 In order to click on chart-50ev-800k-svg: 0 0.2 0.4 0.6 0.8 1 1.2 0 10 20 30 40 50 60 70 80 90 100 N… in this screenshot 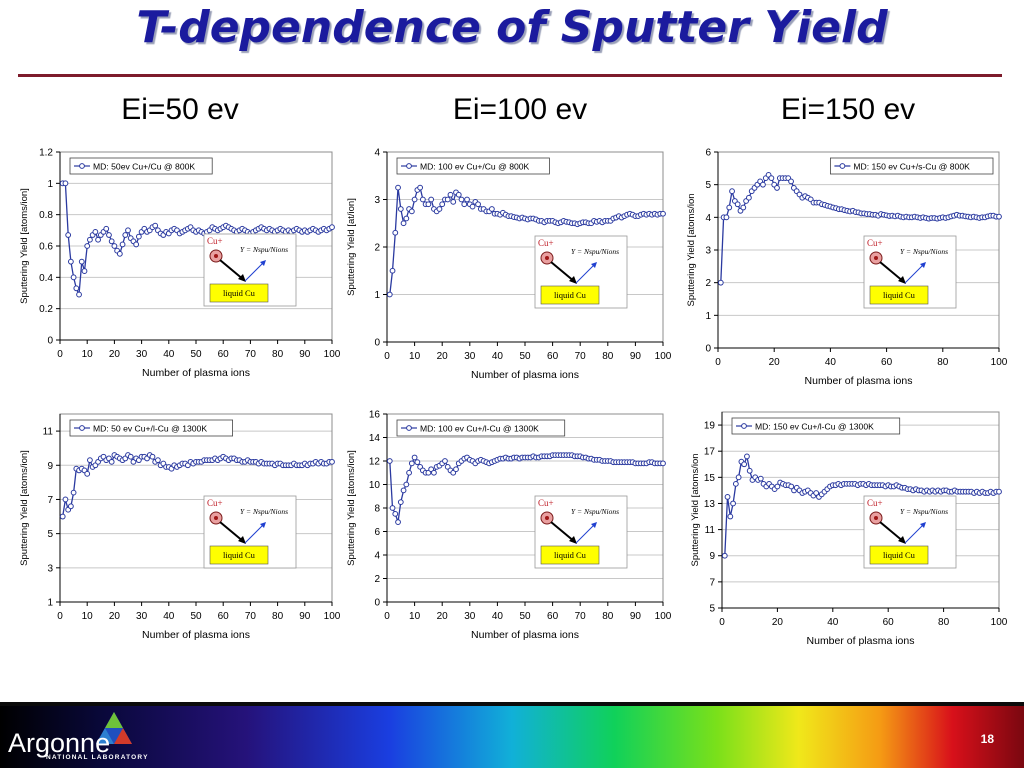, I will do `click(180, 264)`.